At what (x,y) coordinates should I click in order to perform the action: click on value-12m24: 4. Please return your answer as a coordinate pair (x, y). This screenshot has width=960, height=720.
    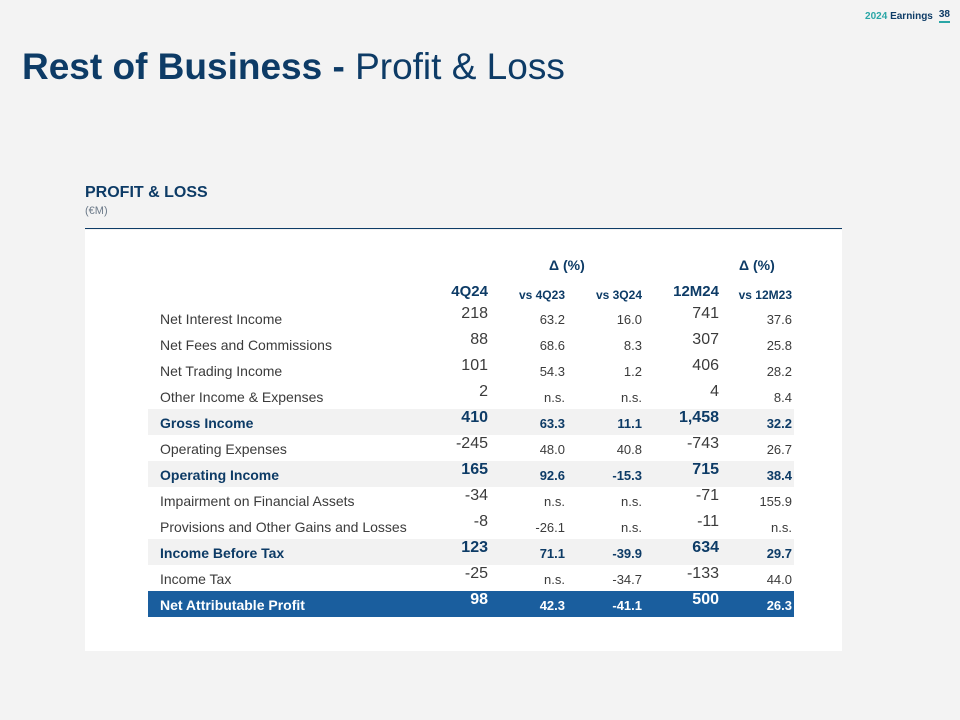
    Looking at the image, I should click on (714, 391).